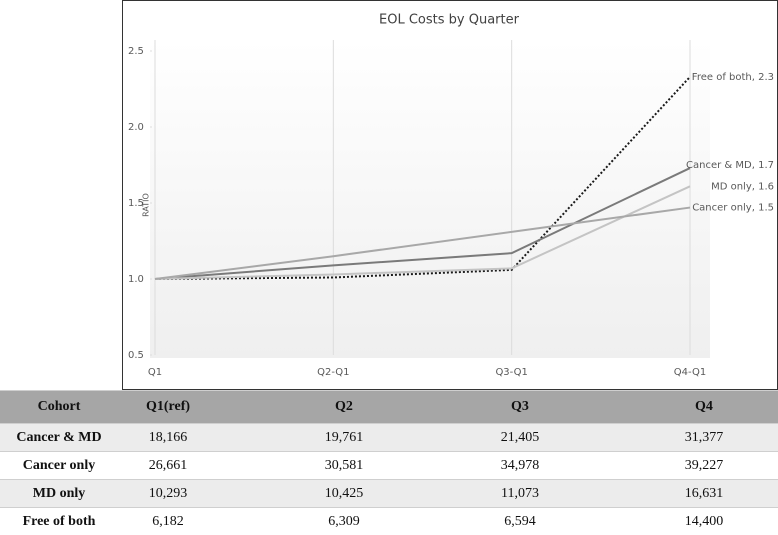  I want to click on value-cell: 30,581, so click(344, 466).